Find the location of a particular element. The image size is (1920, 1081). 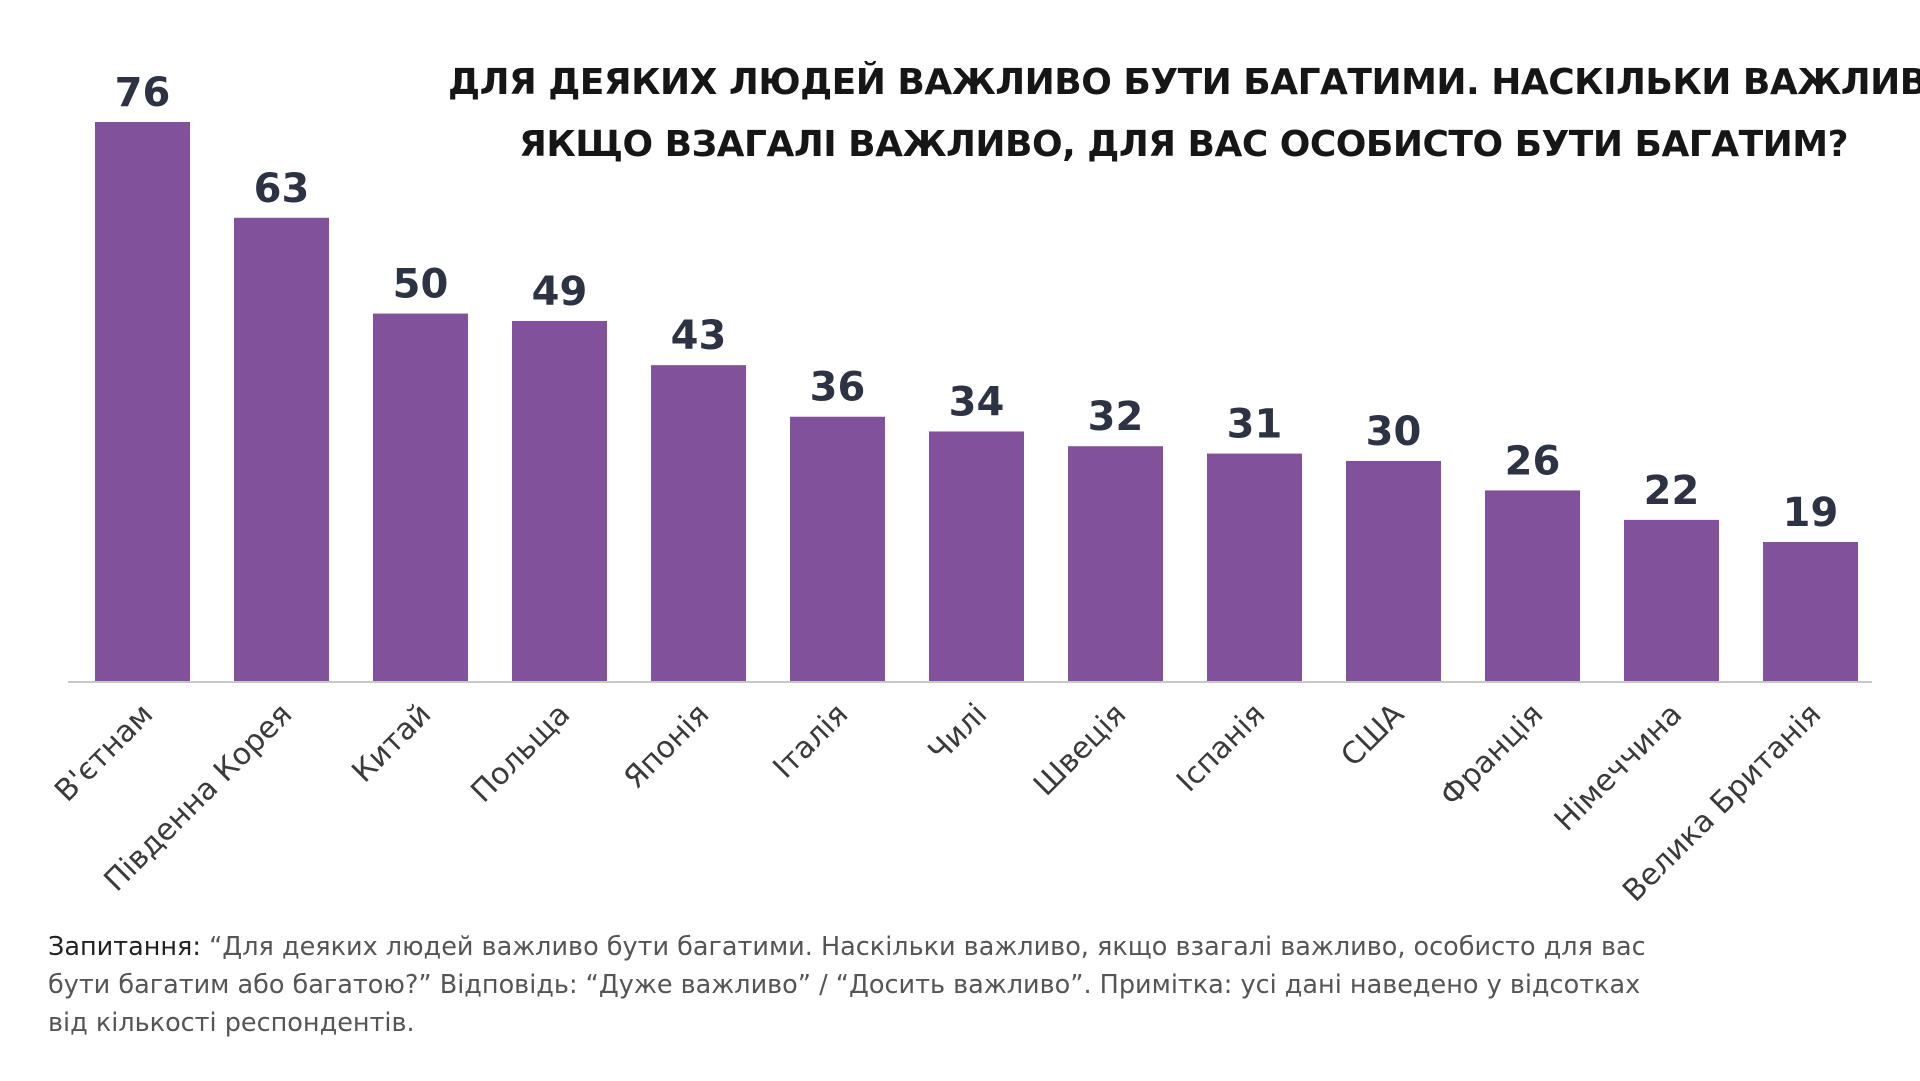

category-tick-label: Франція is located at coordinates (1492, 755).